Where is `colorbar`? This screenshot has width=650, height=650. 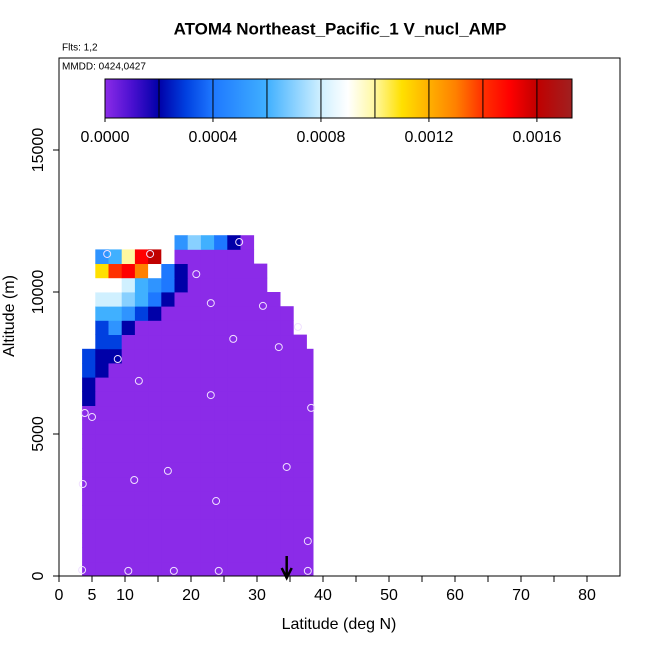 colorbar is located at coordinates (338, 98).